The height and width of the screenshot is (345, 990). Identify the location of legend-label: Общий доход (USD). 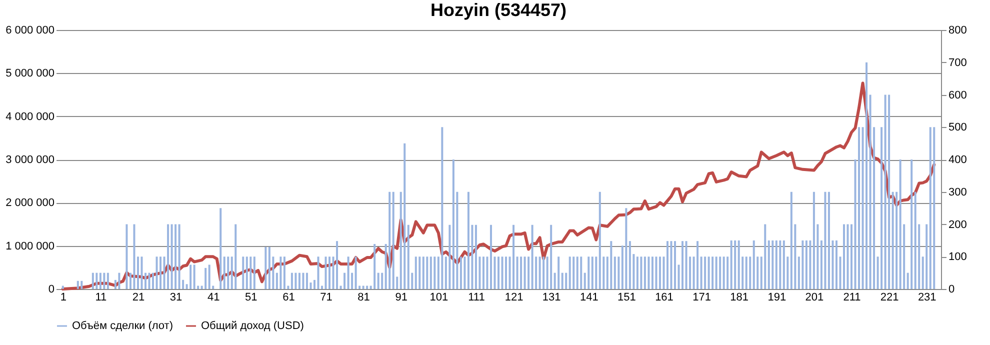
(252, 326).